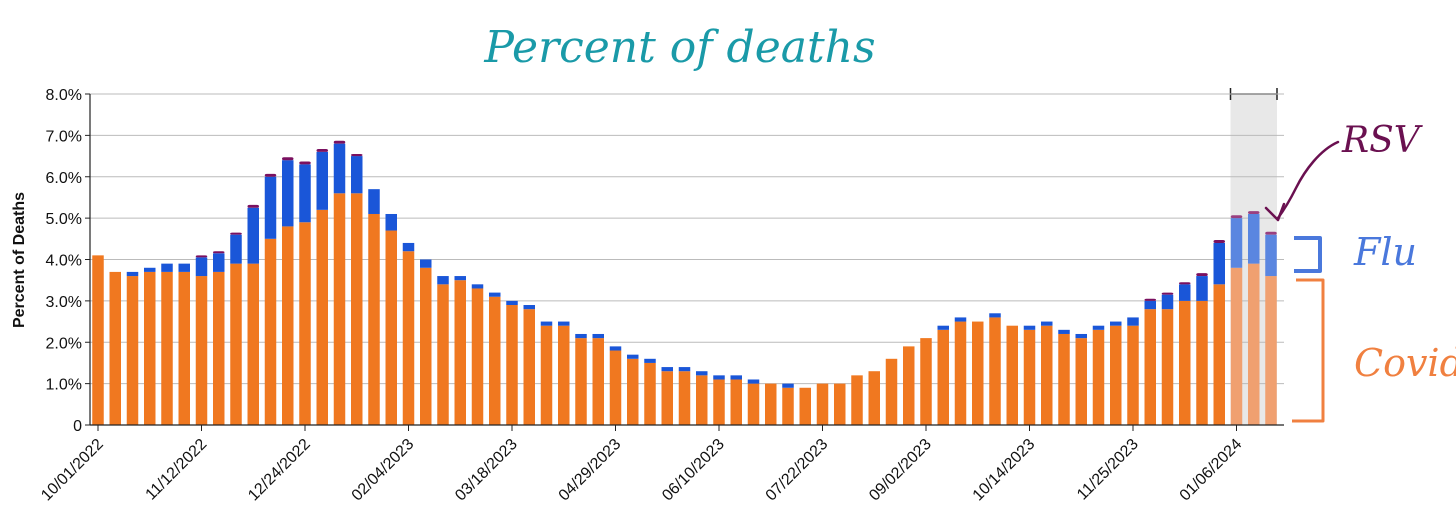 This screenshot has width=1456, height=531. I want to click on x-tick-label: 11/12/2022, so click(177, 470).